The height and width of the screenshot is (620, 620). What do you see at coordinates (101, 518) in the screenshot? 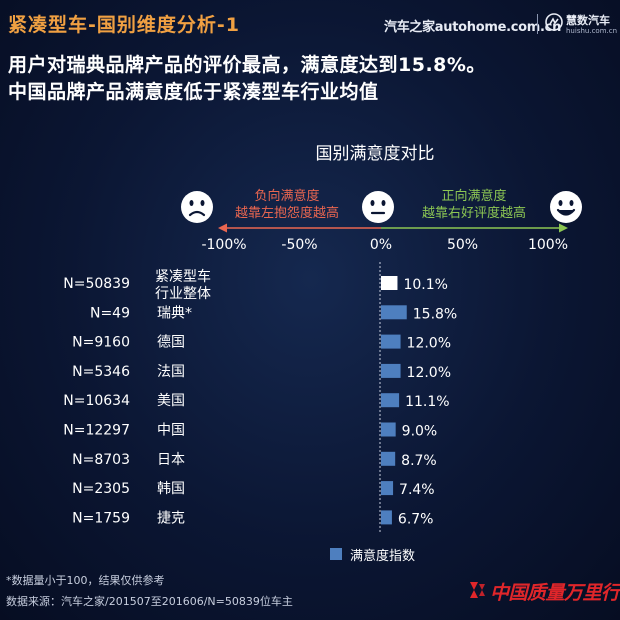
I see `sample-size-label: N=1759` at bounding box center [101, 518].